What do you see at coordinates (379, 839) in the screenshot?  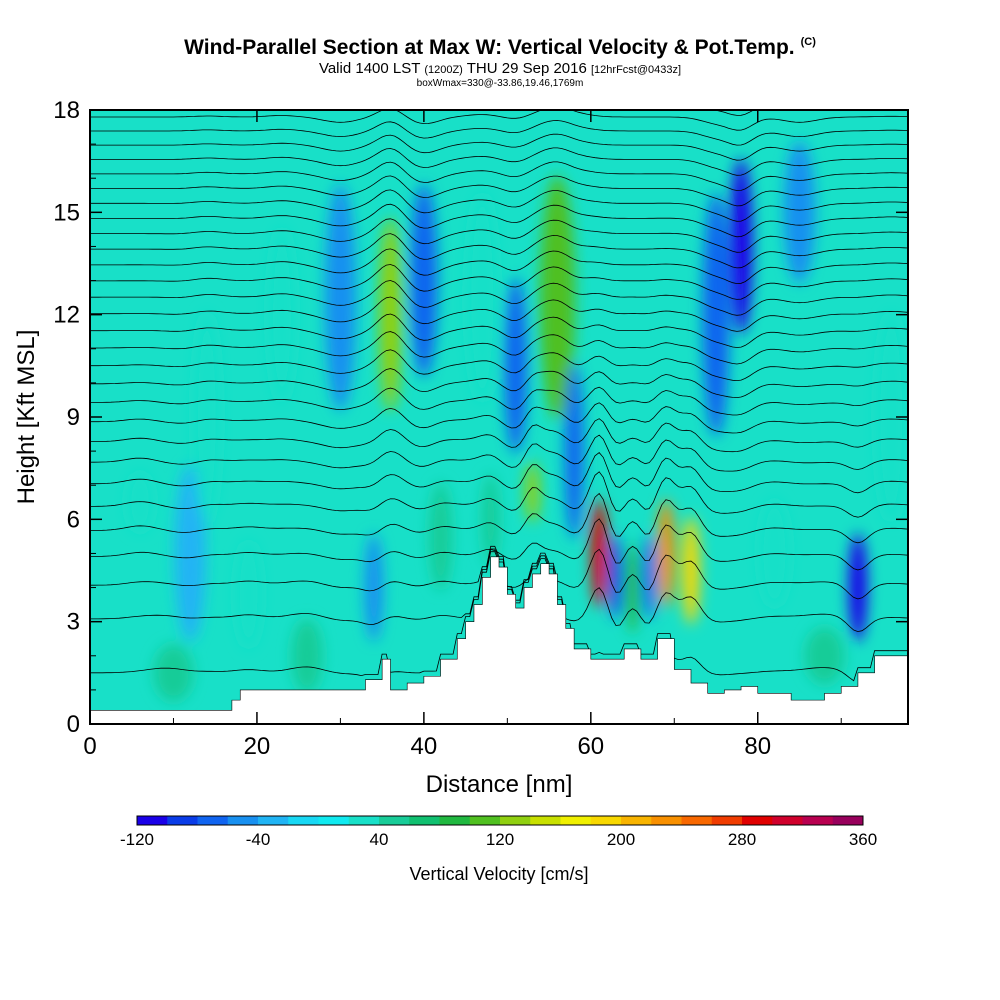 I see `colorbar-tick-label: 40` at bounding box center [379, 839].